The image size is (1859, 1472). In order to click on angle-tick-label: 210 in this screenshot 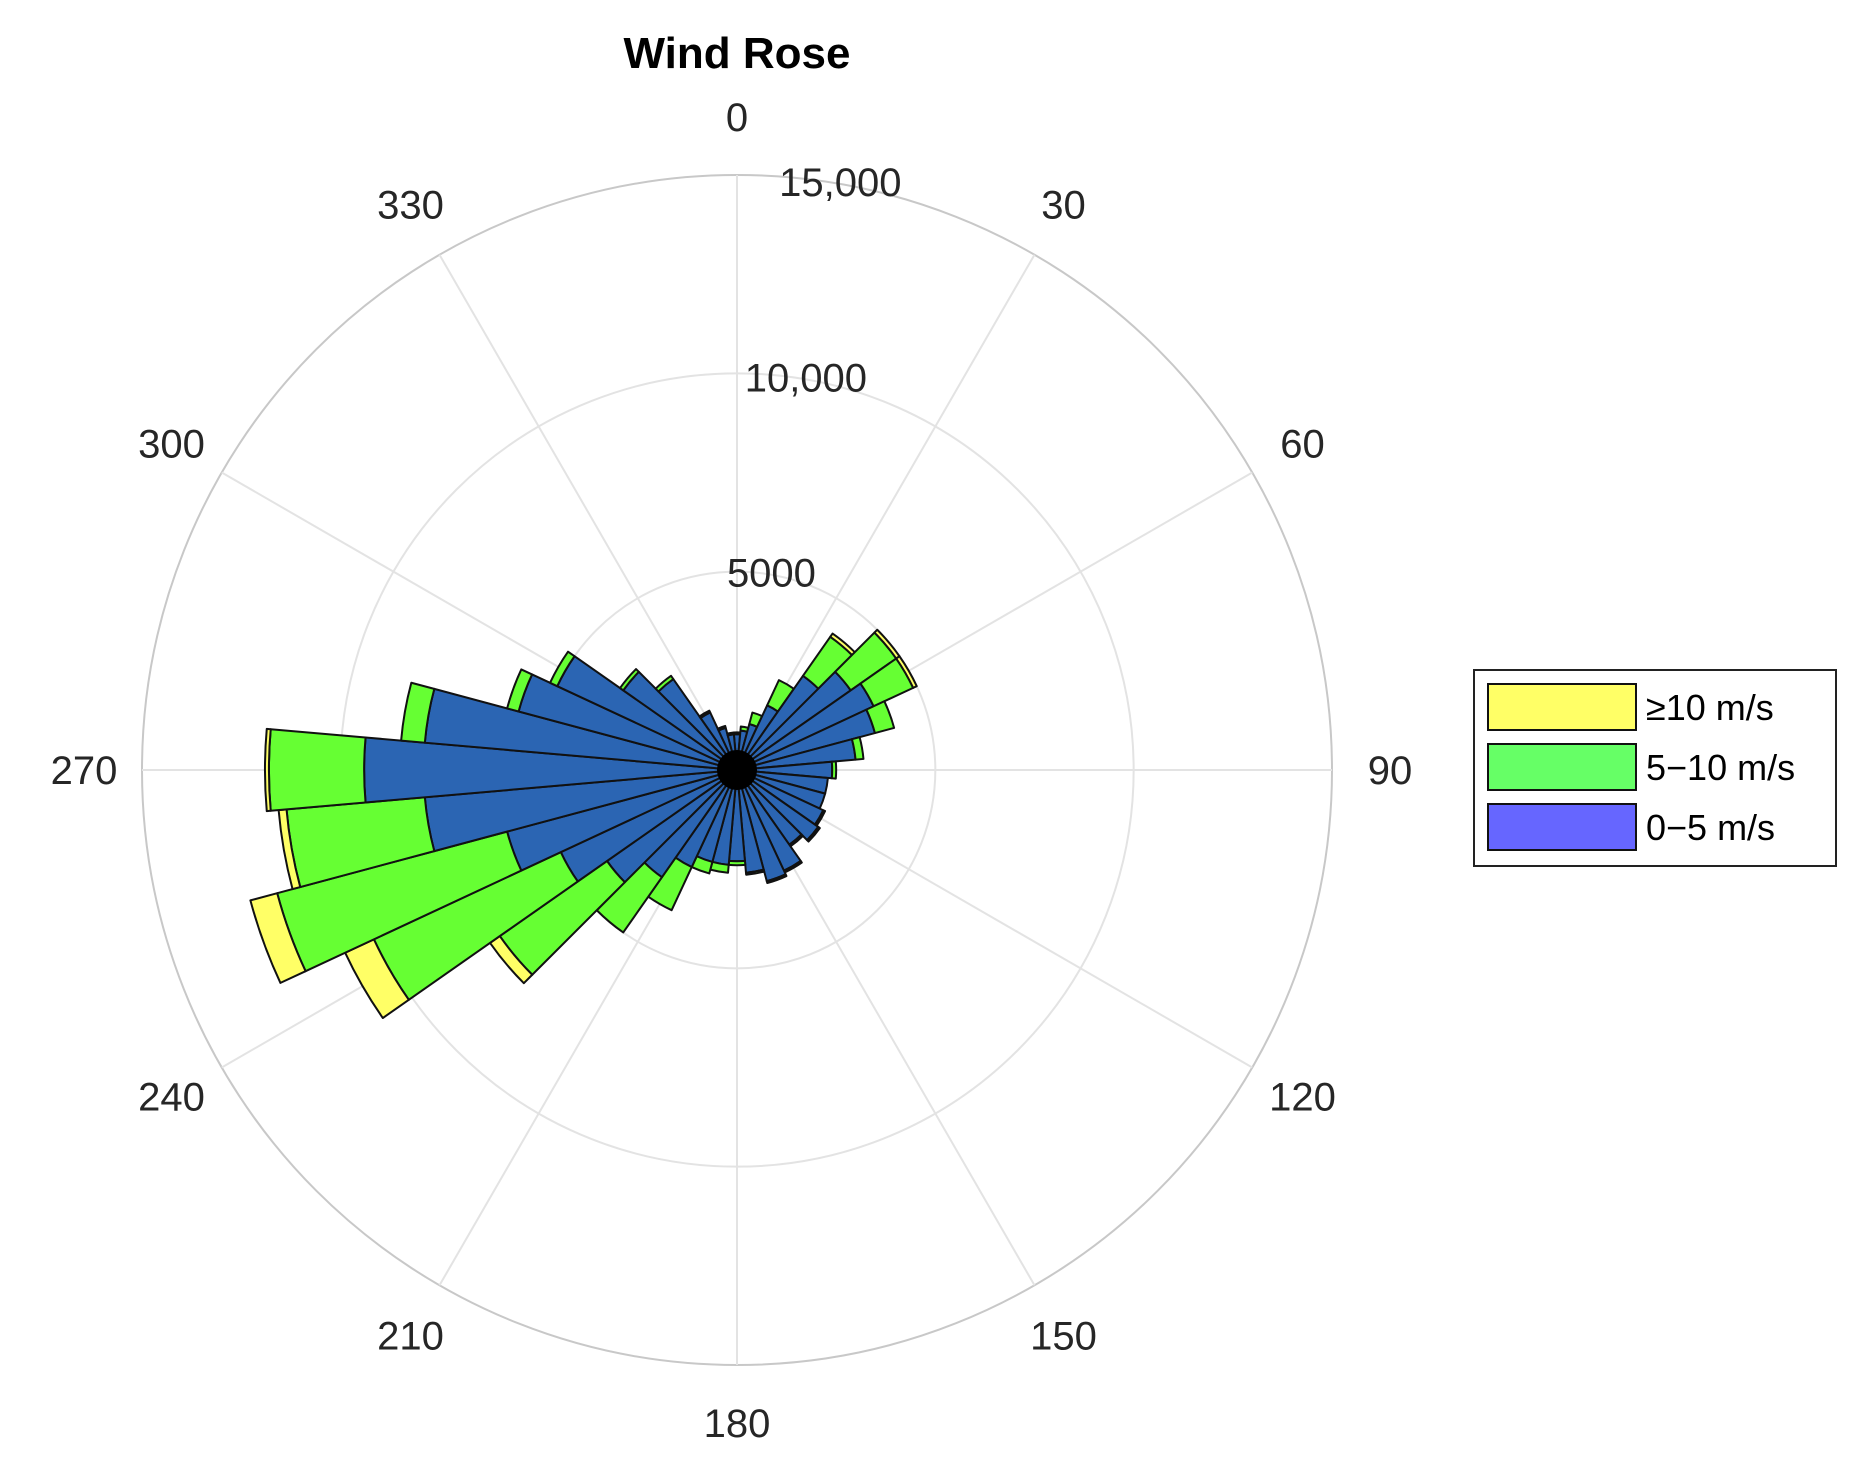, I will do `click(410, 1337)`.